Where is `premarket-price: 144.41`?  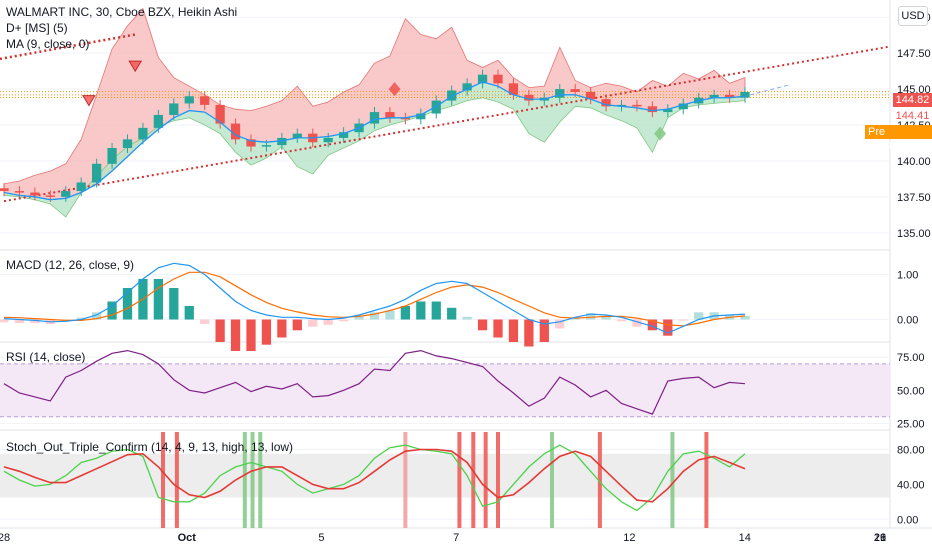 premarket-price: 144.41 is located at coordinates (891, 146).